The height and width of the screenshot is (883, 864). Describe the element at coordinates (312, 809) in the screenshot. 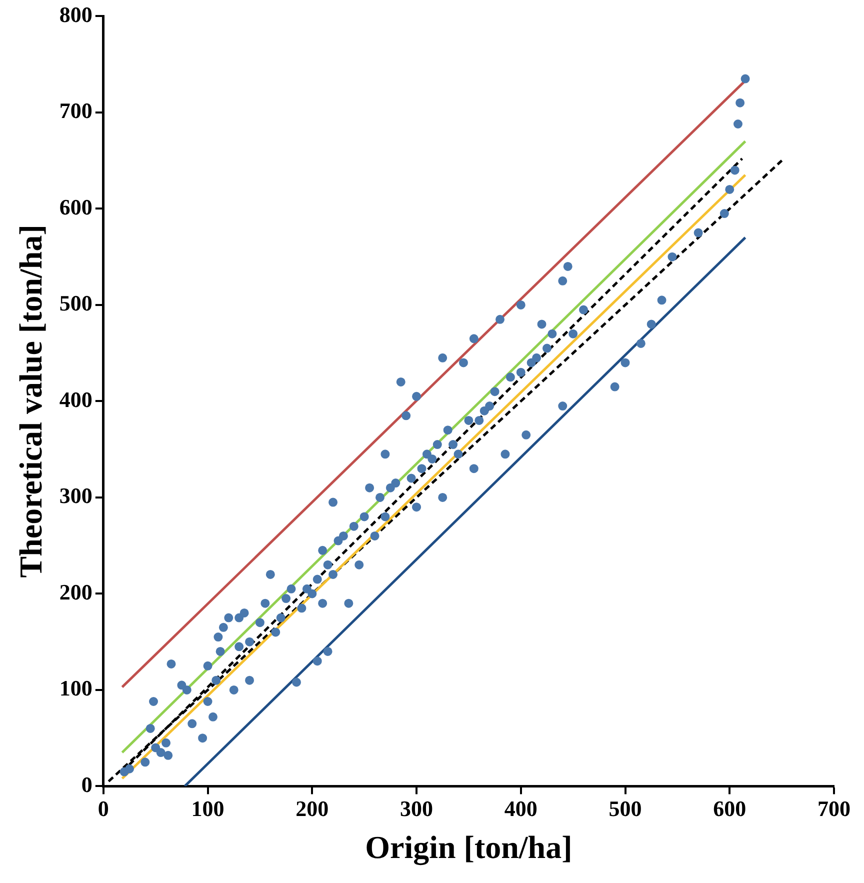

I see `x-tick-label: 200` at that location.